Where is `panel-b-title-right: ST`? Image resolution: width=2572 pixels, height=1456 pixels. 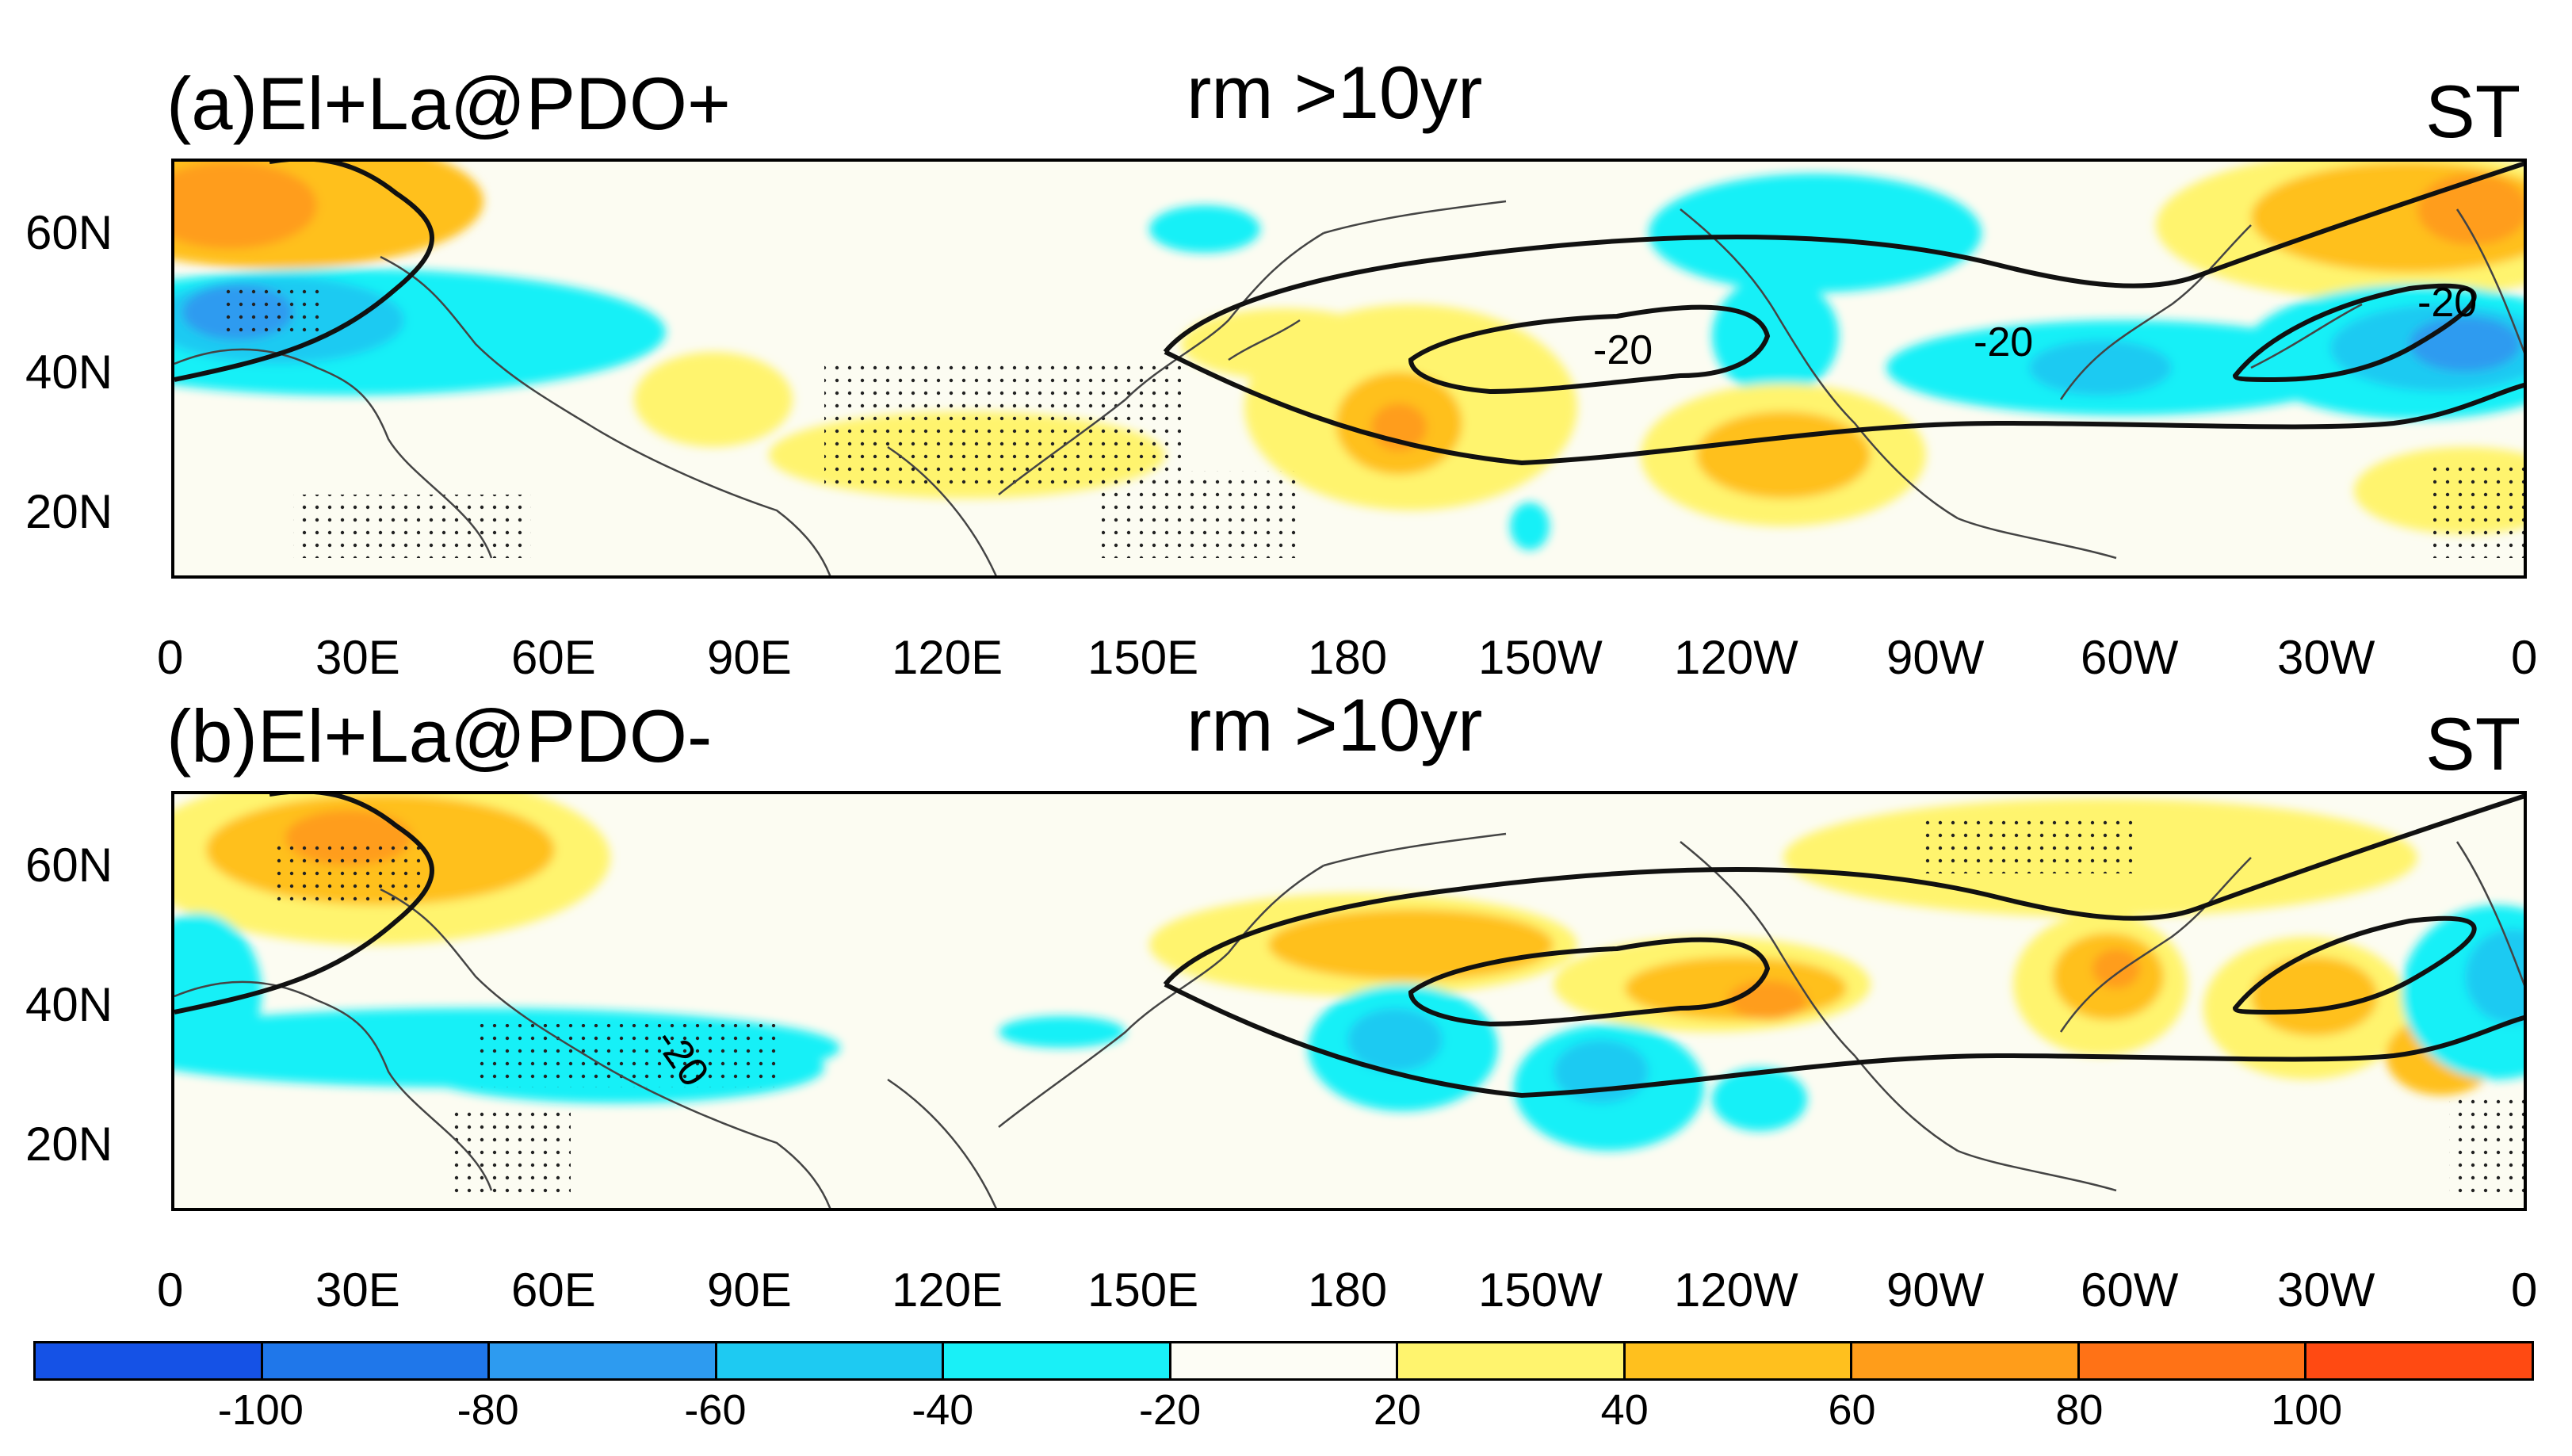
panel-b-title-right: ST is located at coordinates (2473, 743).